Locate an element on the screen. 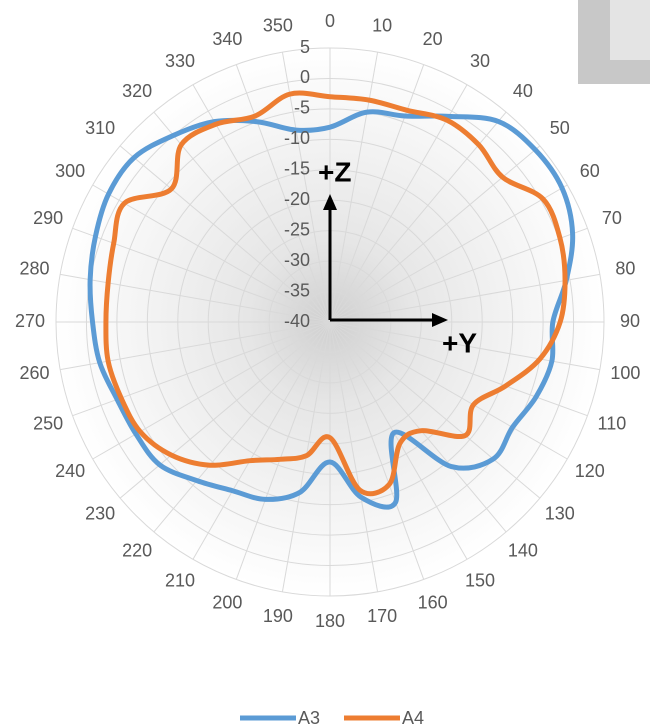  category-label: 120 is located at coordinates (590, 471).